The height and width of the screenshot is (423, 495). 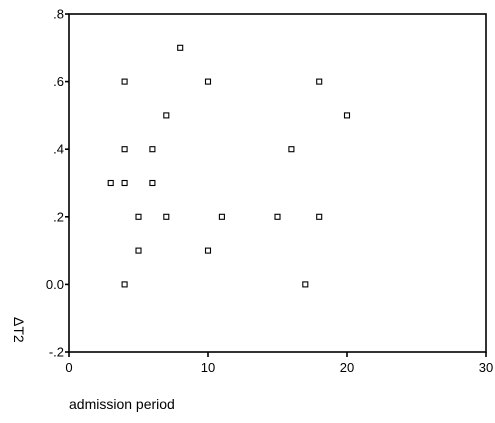 I want to click on y-tick-label: -.2, so click(x=56, y=352).